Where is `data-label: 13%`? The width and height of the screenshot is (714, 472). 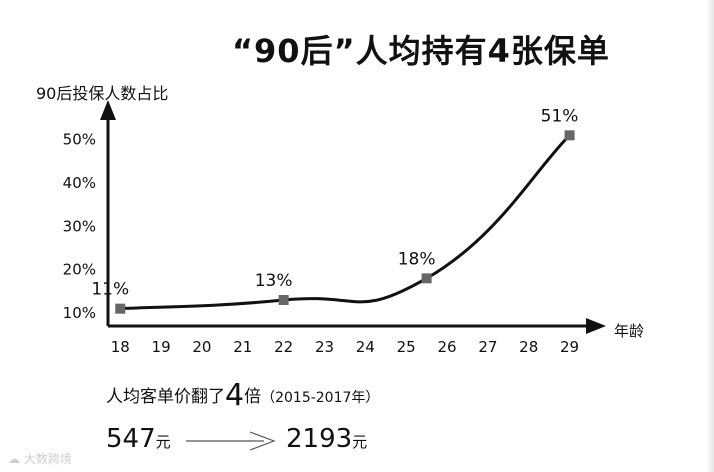 data-label: 13% is located at coordinates (274, 281).